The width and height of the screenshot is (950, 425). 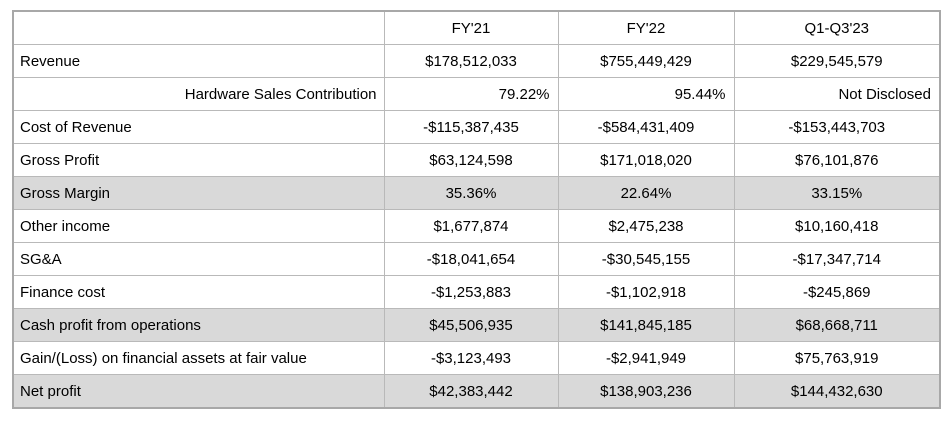 What do you see at coordinates (837, 226) in the screenshot?
I see `value-cell: $10,160,418` at bounding box center [837, 226].